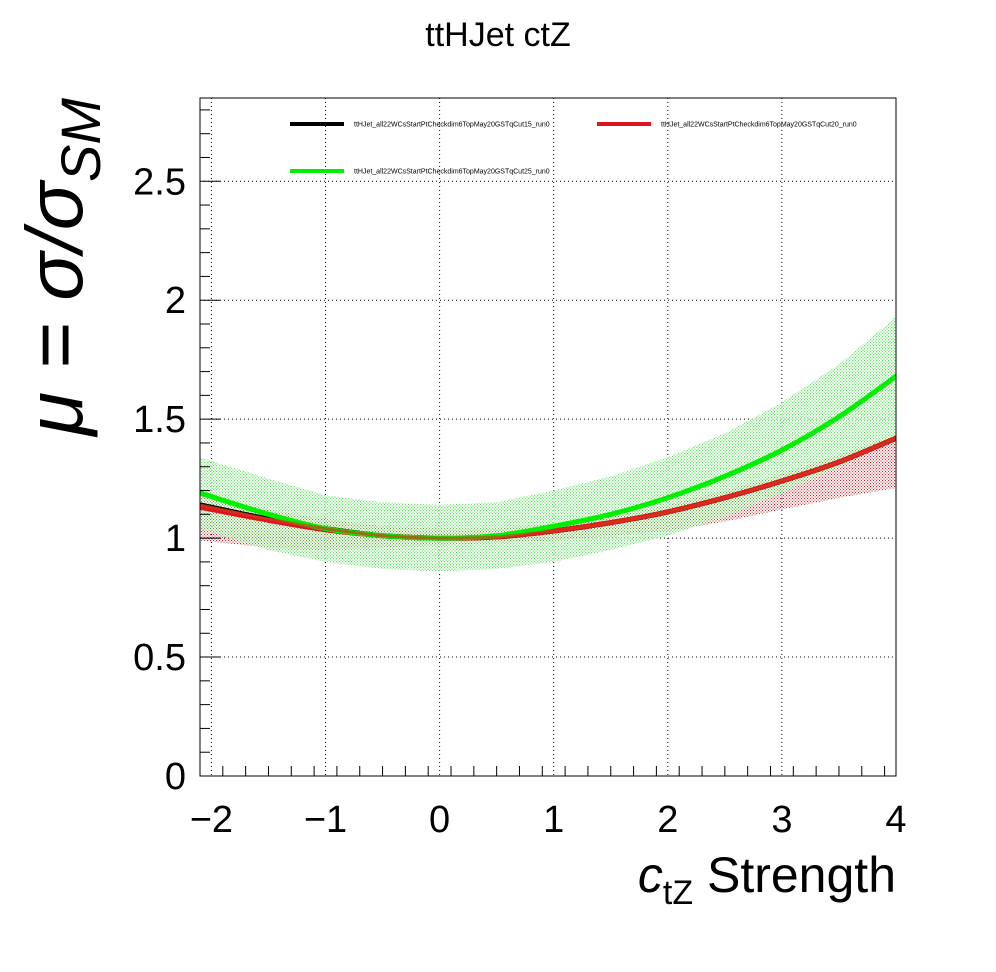 The width and height of the screenshot is (996, 972). I want to click on y-axis-label-sub: SM, so click(80, 140).